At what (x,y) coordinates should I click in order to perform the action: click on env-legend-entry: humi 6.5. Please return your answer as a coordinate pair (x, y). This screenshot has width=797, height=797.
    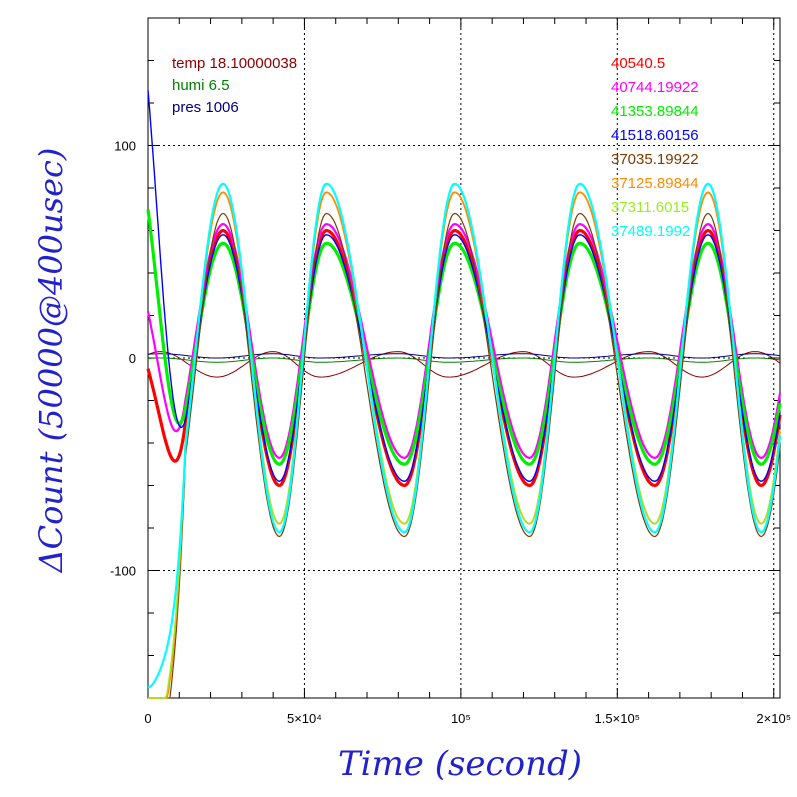
    Looking at the image, I should click on (201, 85).